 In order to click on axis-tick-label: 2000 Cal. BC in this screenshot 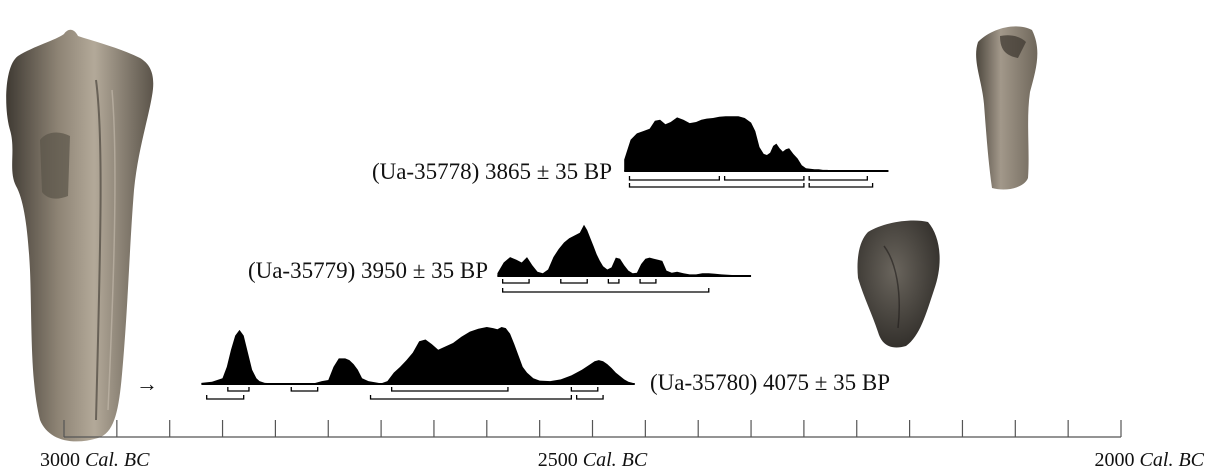, I will do `click(1150, 460)`.